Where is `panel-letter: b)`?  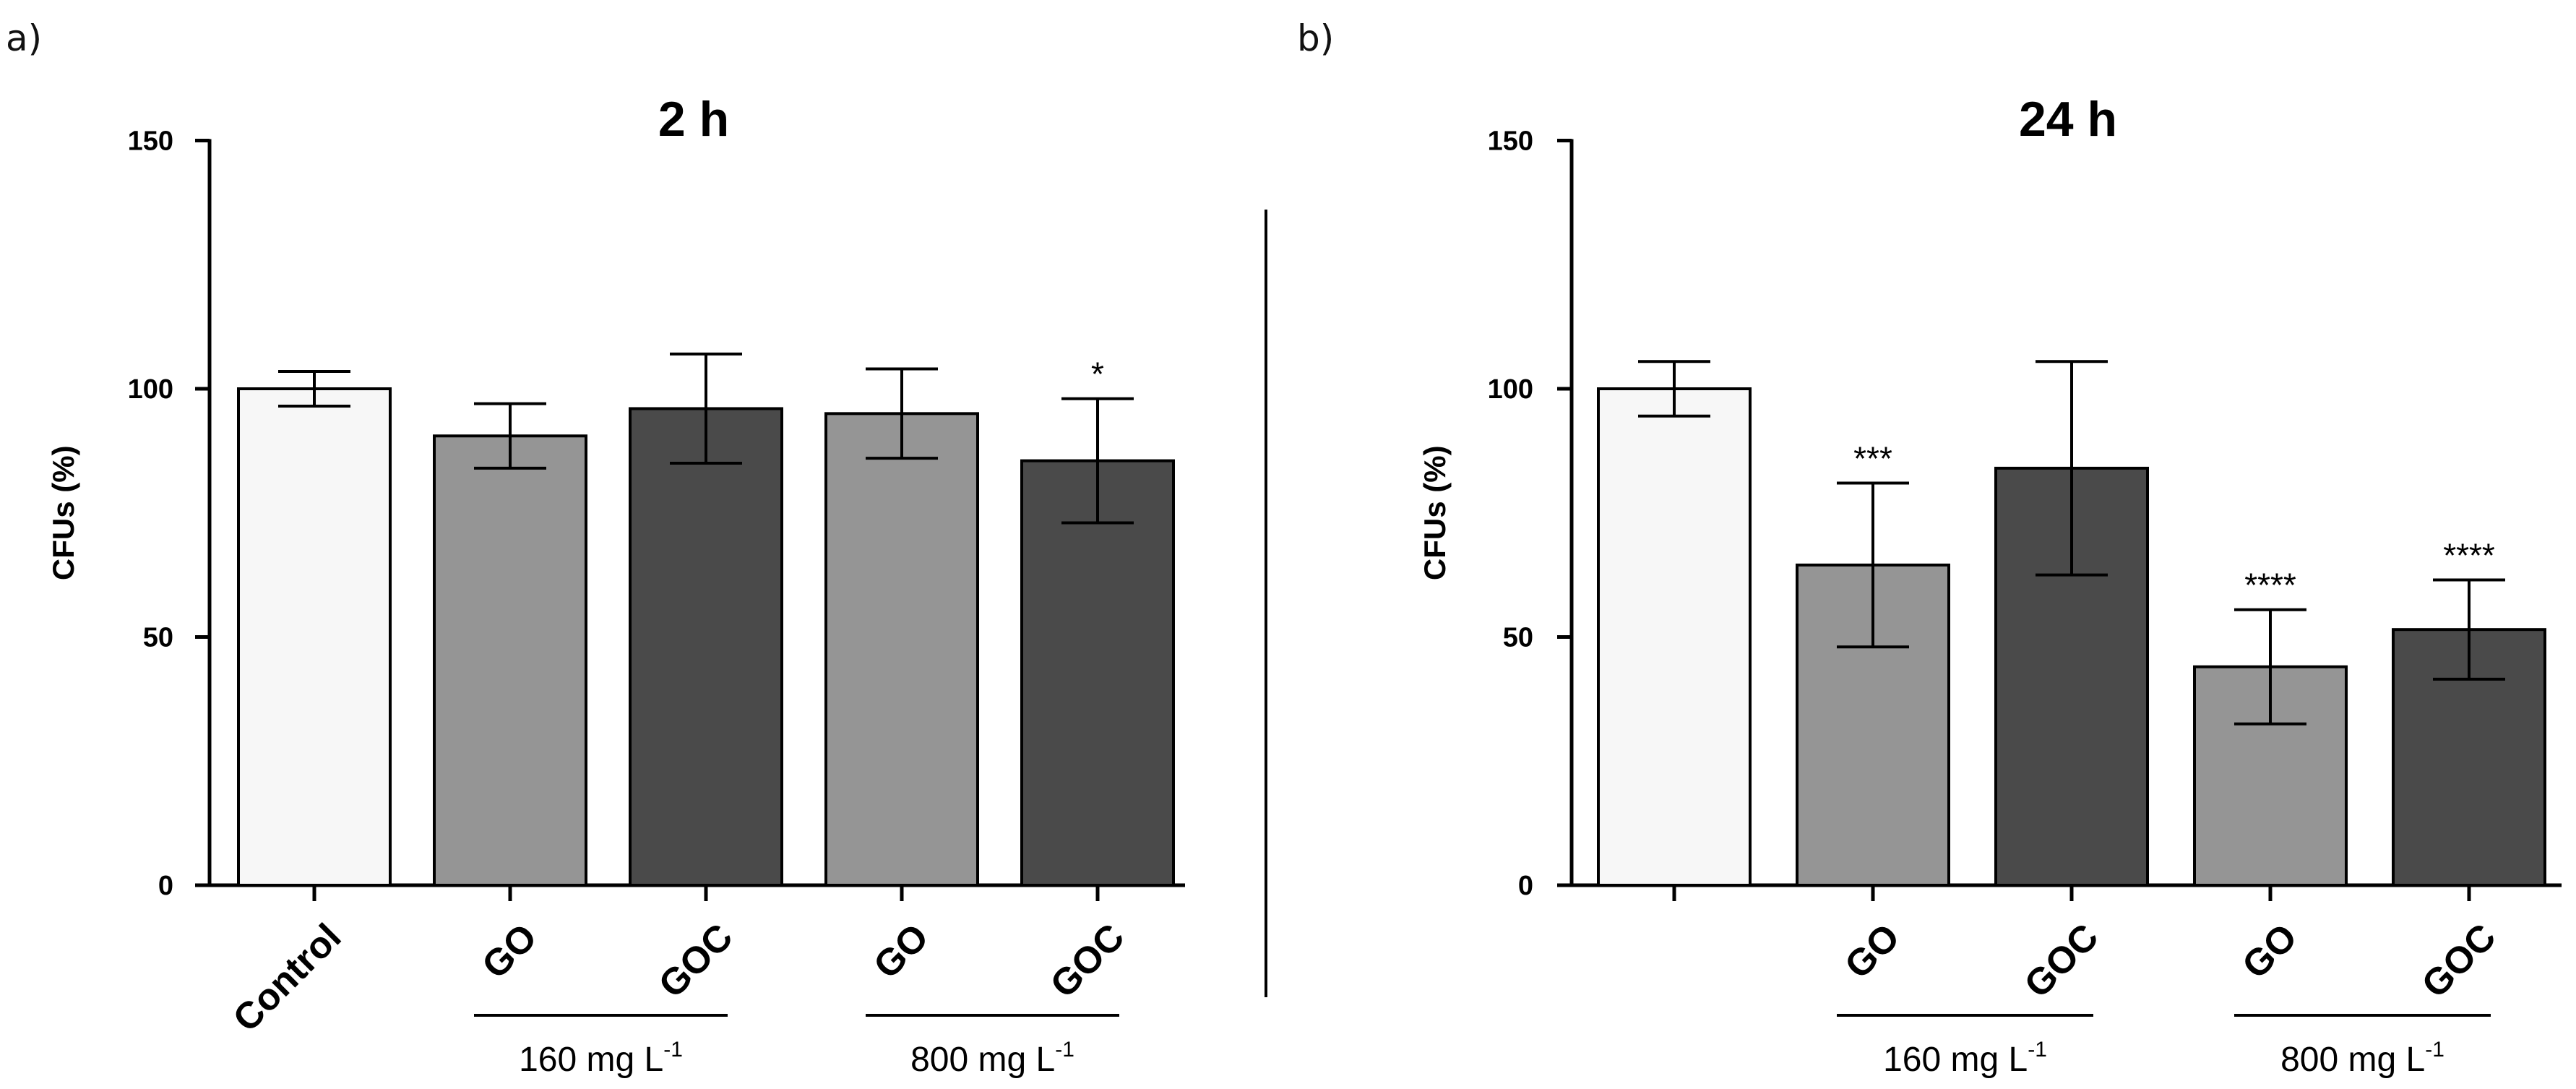
panel-letter: b) is located at coordinates (1315, 38).